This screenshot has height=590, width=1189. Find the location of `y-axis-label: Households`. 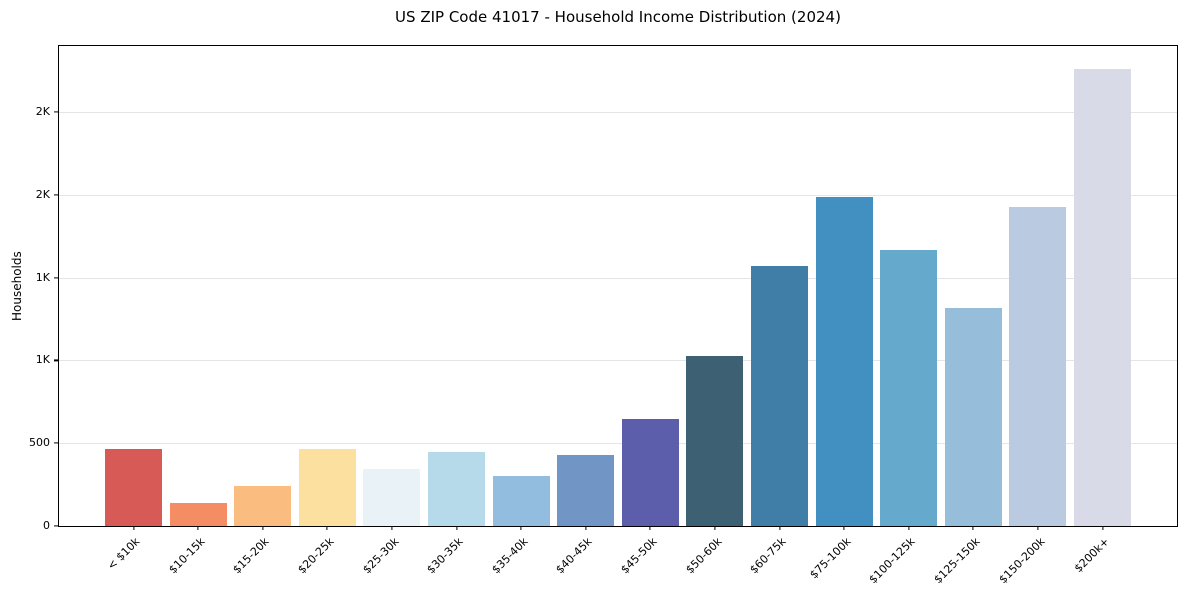

y-axis-label: Households is located at coordinates (17, 286).